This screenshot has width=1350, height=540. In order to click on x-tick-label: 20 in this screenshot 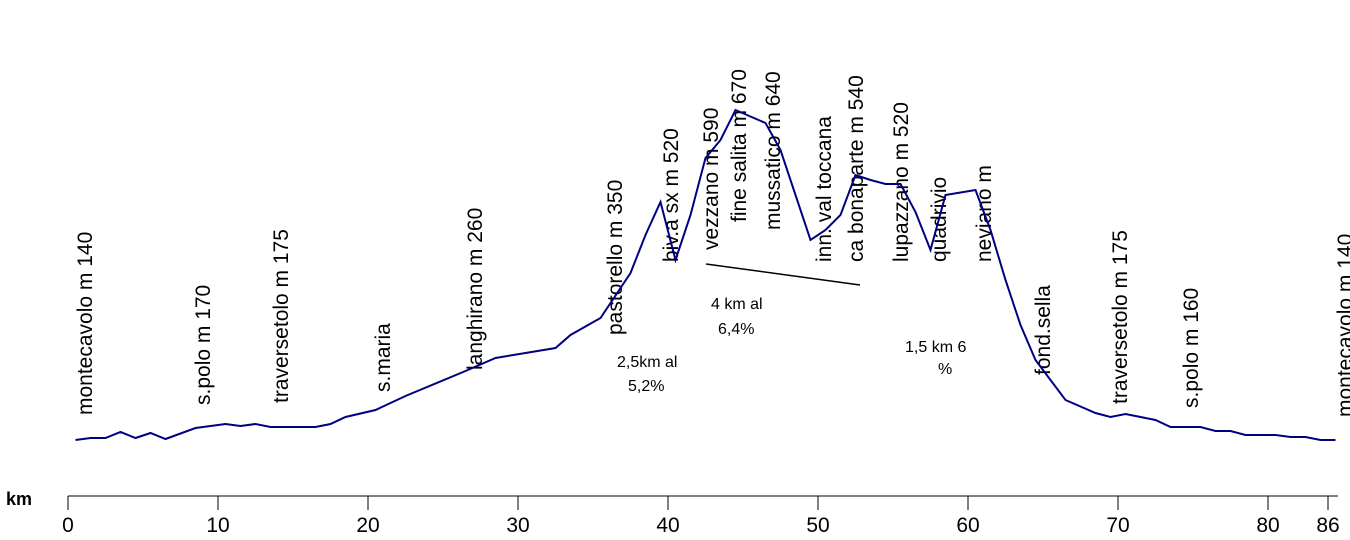, I will do `click(367, 525)`.